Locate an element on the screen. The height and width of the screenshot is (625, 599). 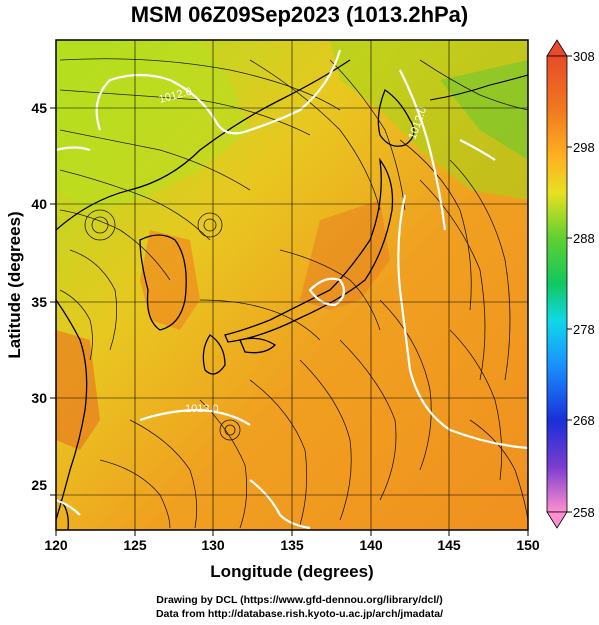
colorbar-tick-label: 298 is located at coordinates (584, 147).